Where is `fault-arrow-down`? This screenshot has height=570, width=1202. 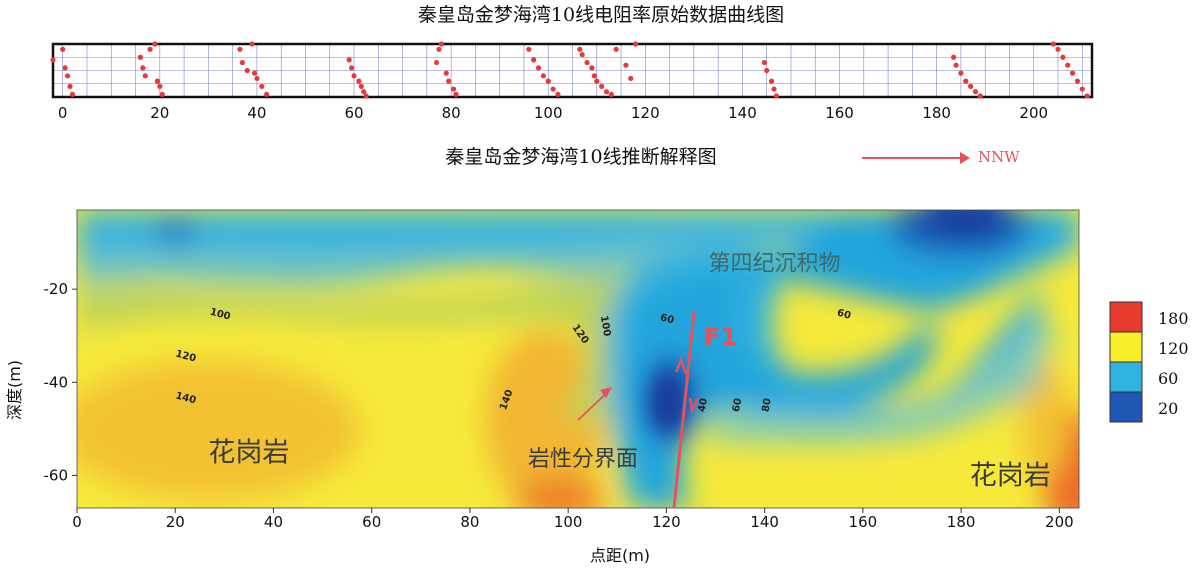
fault-arrow-down is located at coordinates (694, 405).